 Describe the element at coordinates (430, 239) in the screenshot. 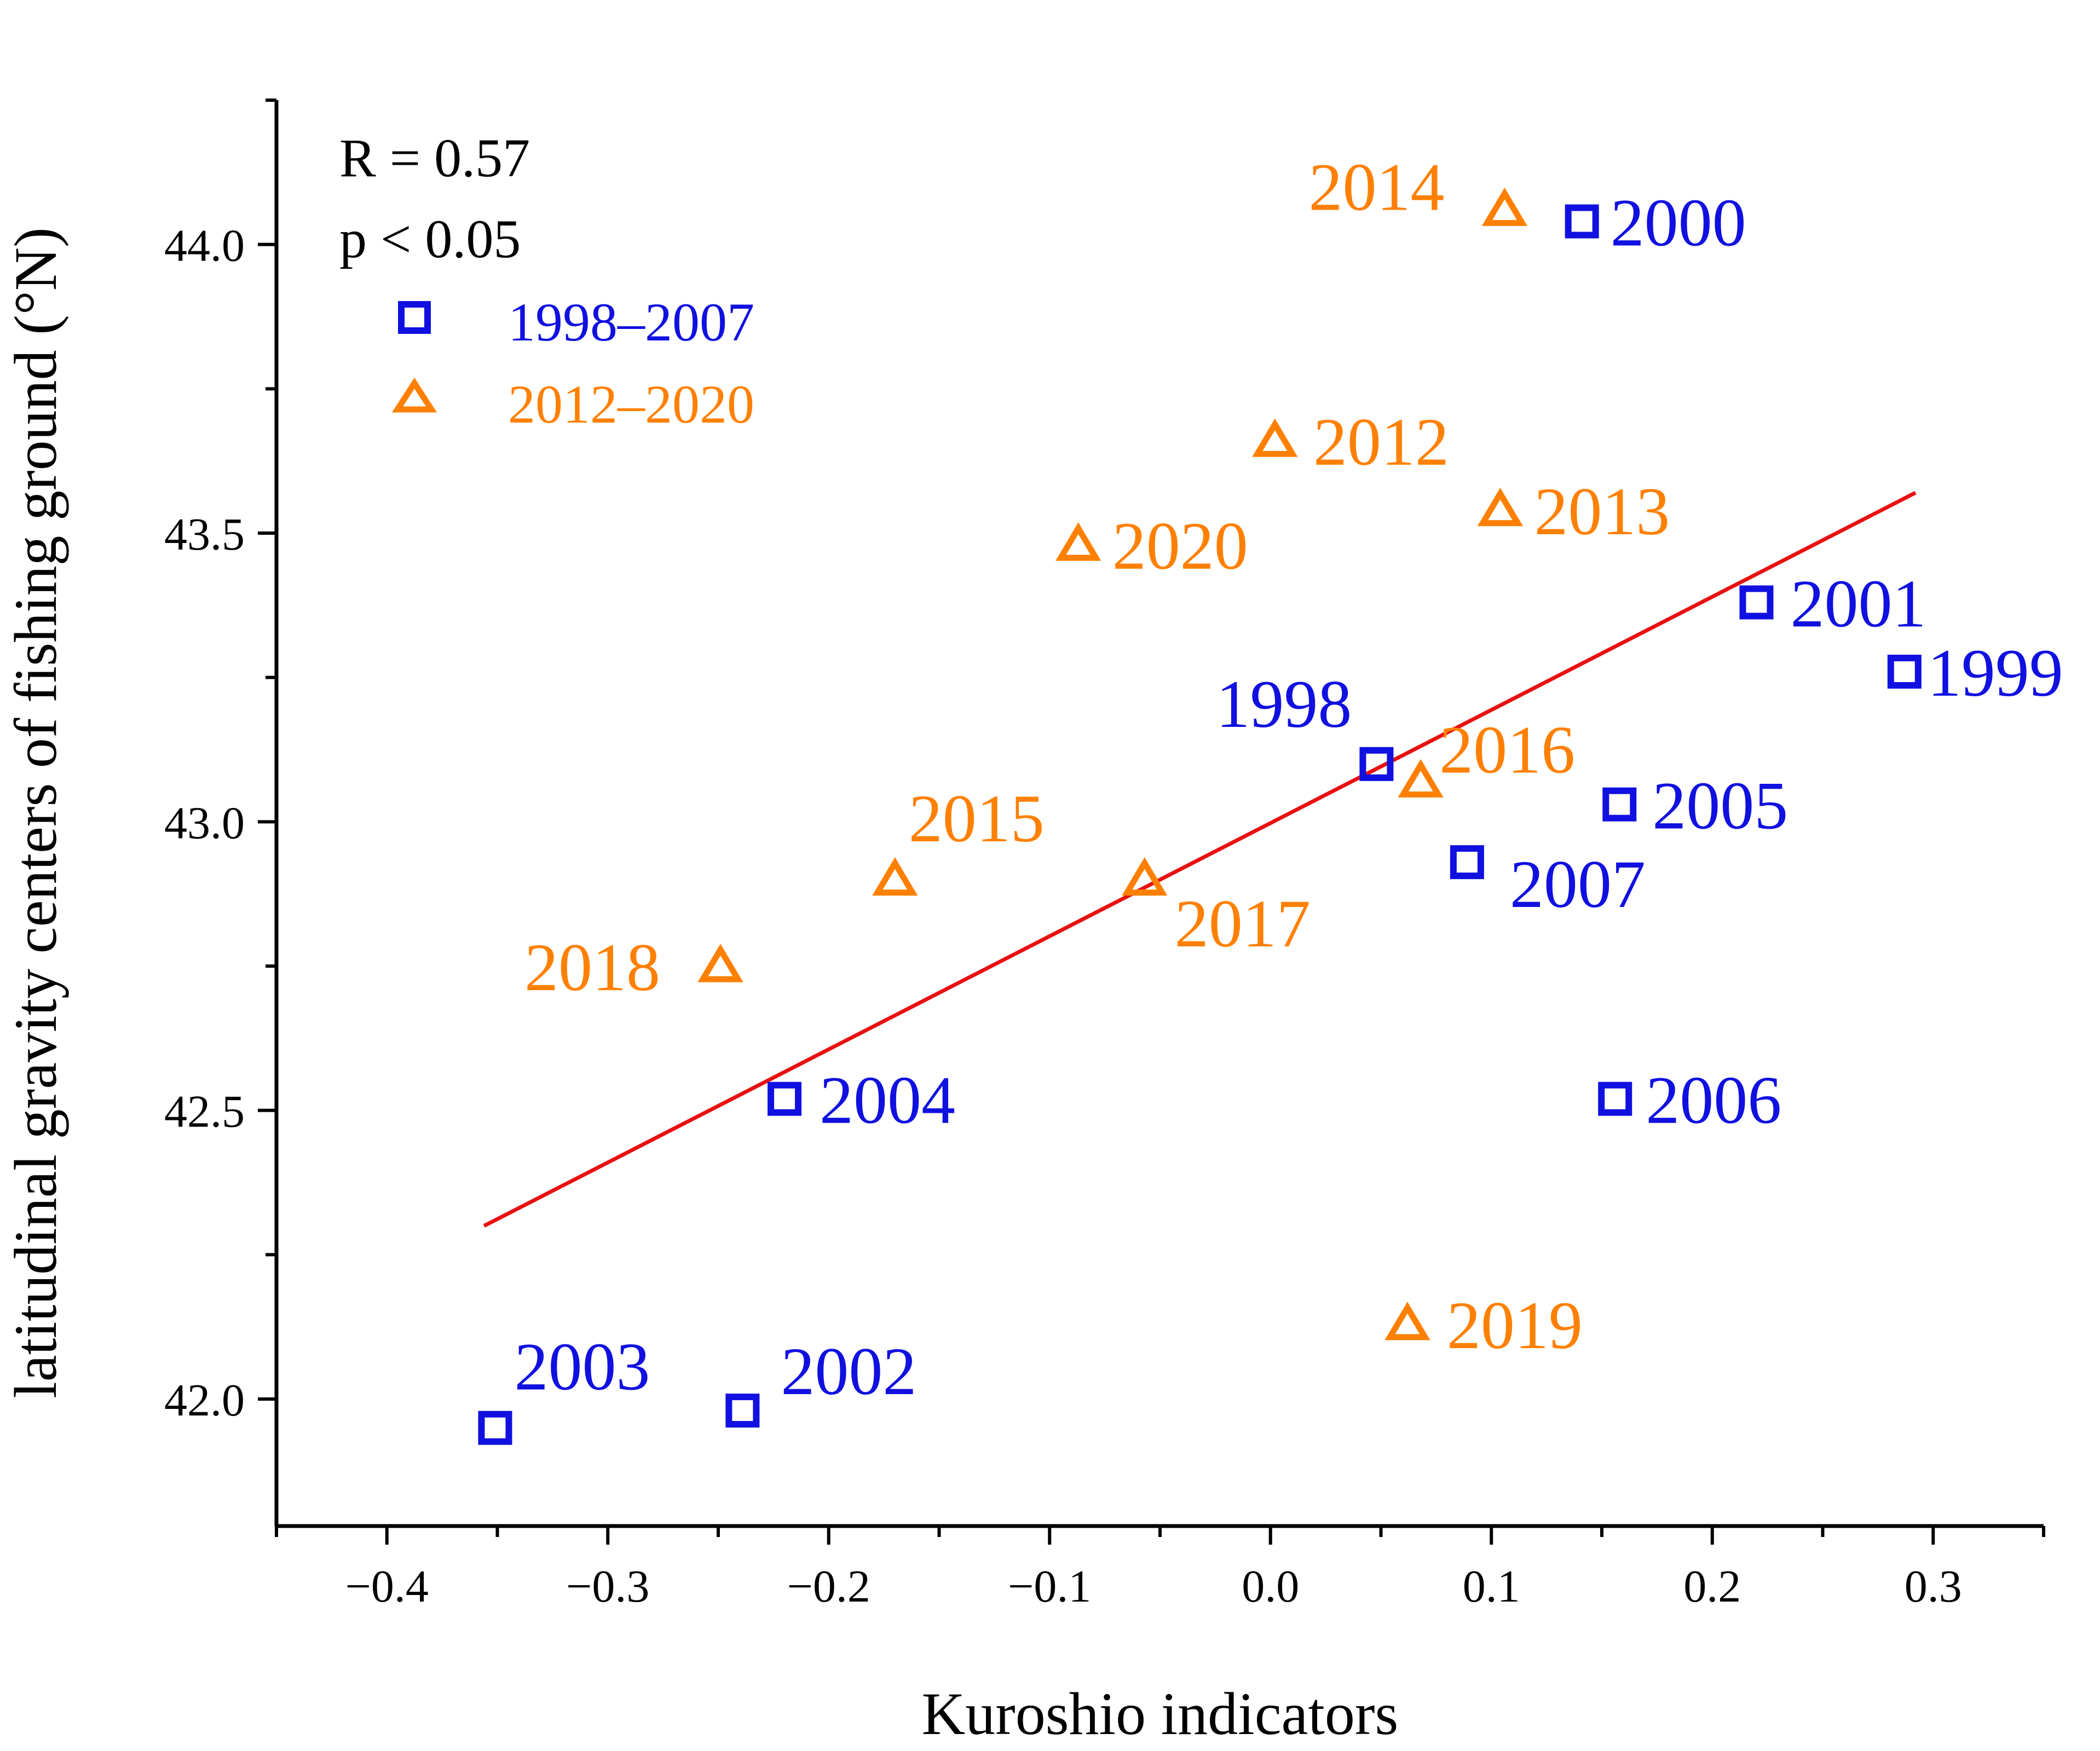

I see `p-value-text: p < 0.05` at that location.